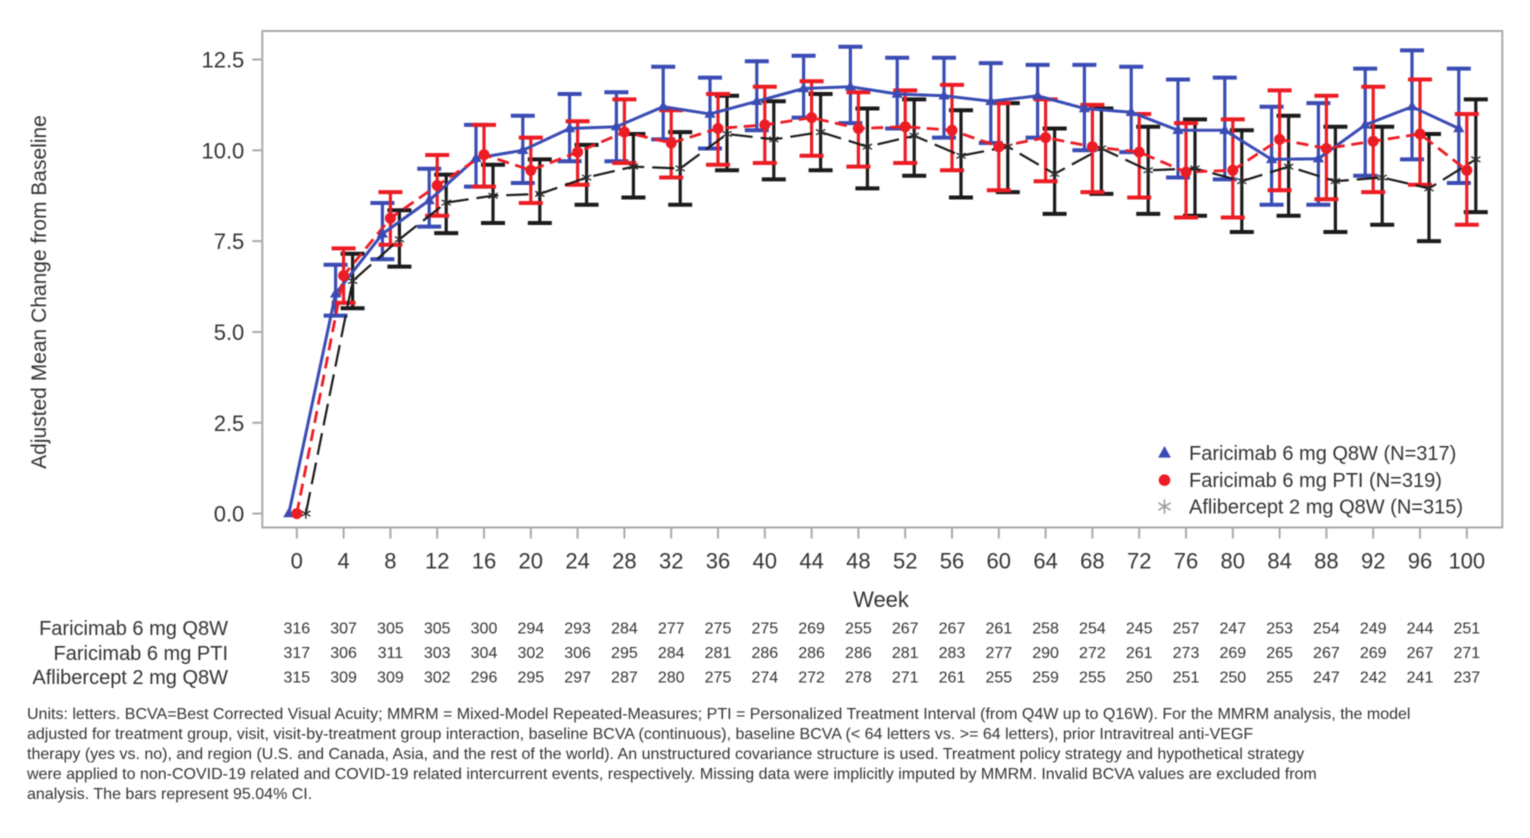 The image size is (1530, 838). Describe the element at coordinates (905, 561) in the screenshot. I see `svg-text: 52` at that location.